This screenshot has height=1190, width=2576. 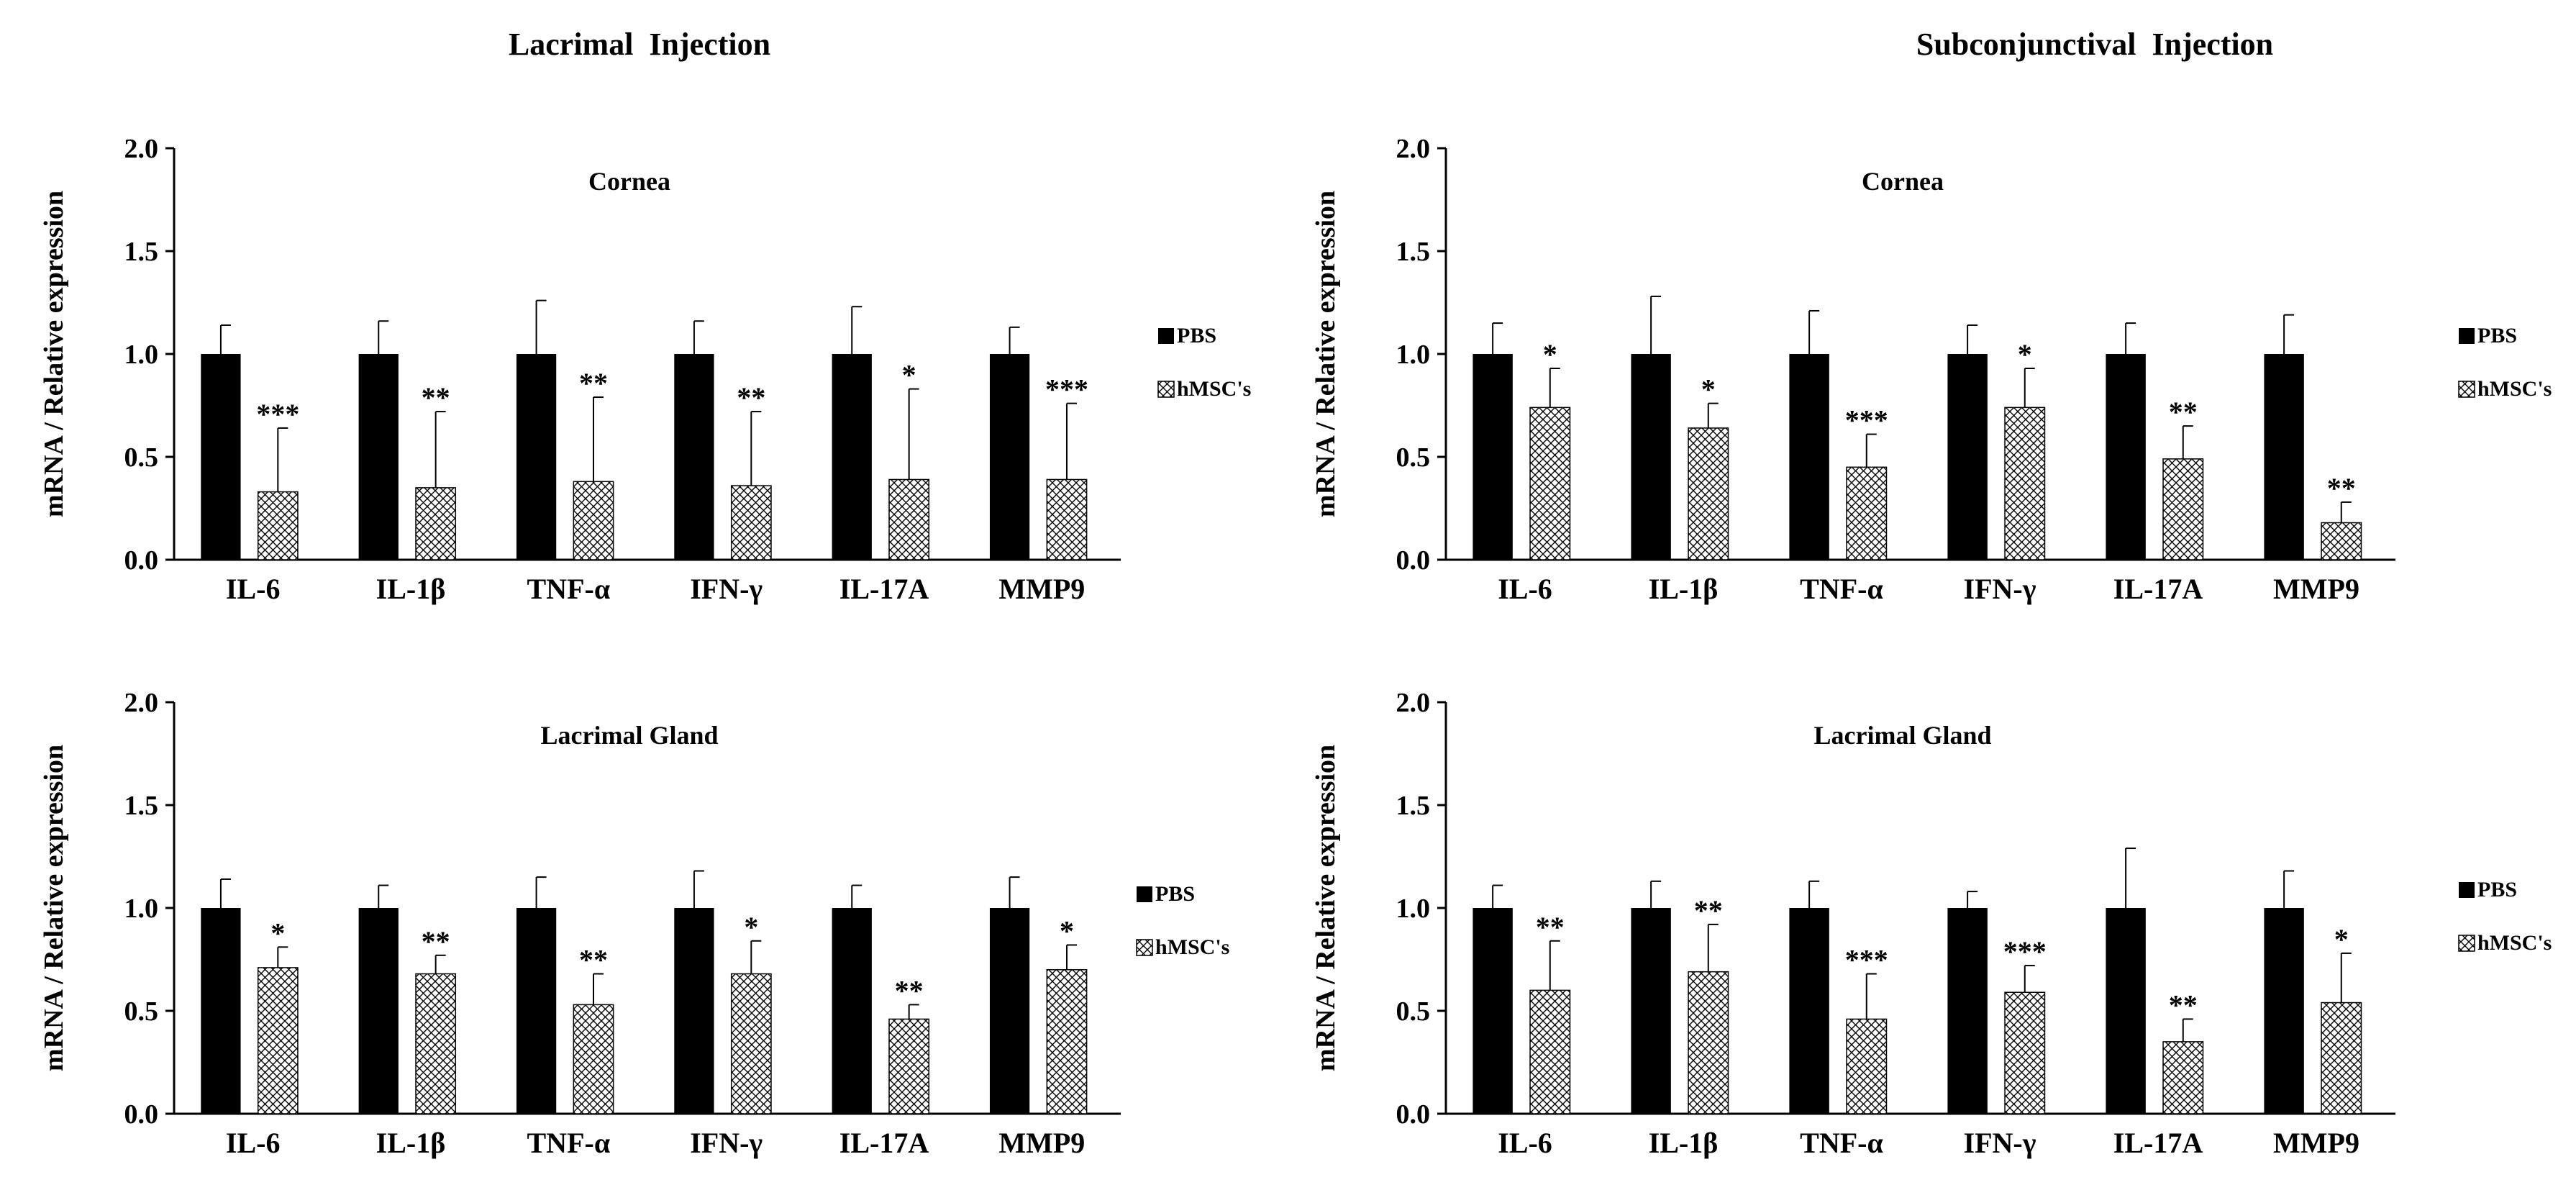 I want to click on bar-pbs-MMP9, so click(x=2284, y=1011).